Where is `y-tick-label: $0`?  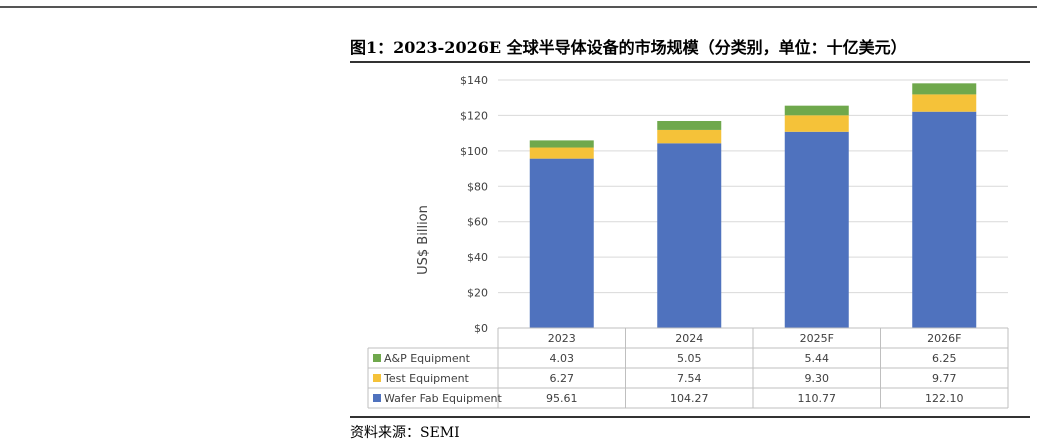
y-tick-label: $0 is located at coordinates (481, 328).